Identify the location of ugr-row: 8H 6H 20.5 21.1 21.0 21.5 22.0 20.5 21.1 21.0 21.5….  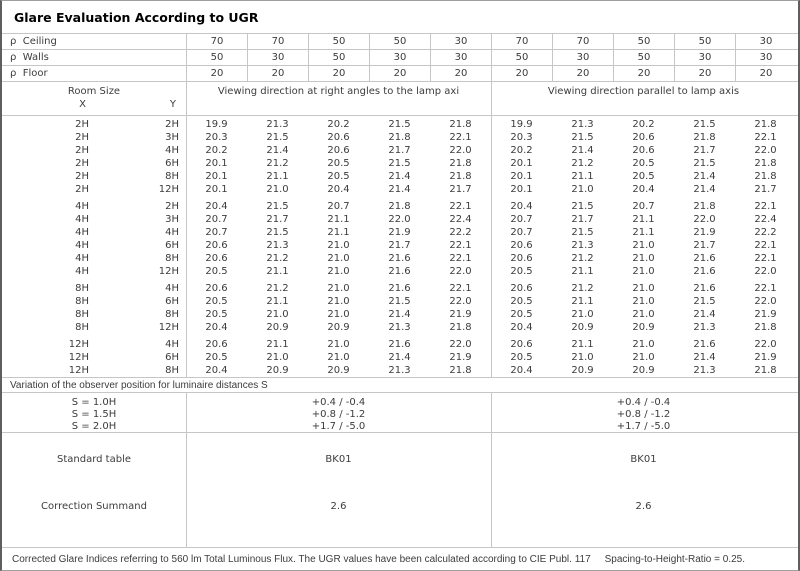
(400, 301).